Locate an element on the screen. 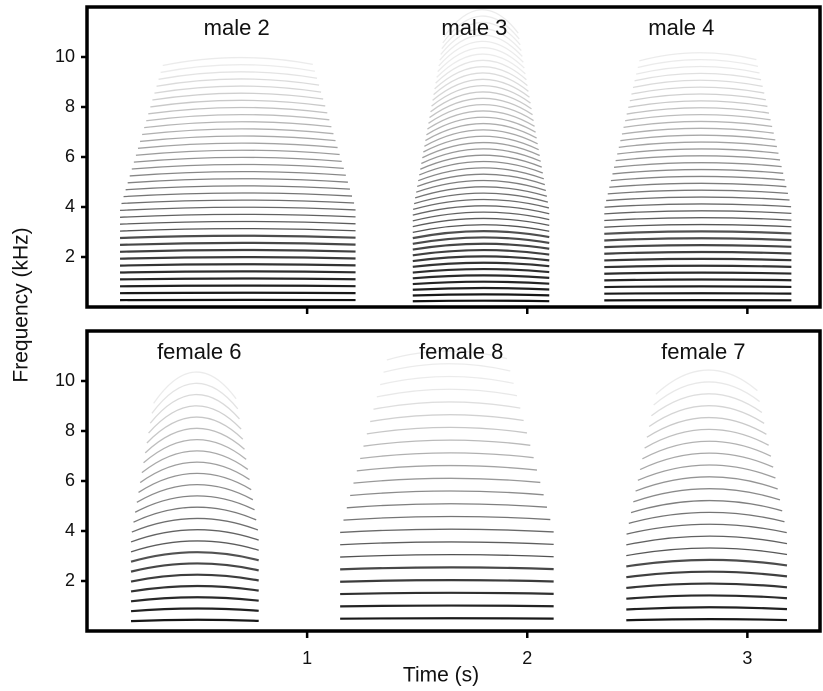 The height and width of the screenshot is (691, 823). annotation: female 8 is located at coordinates (461, 351).